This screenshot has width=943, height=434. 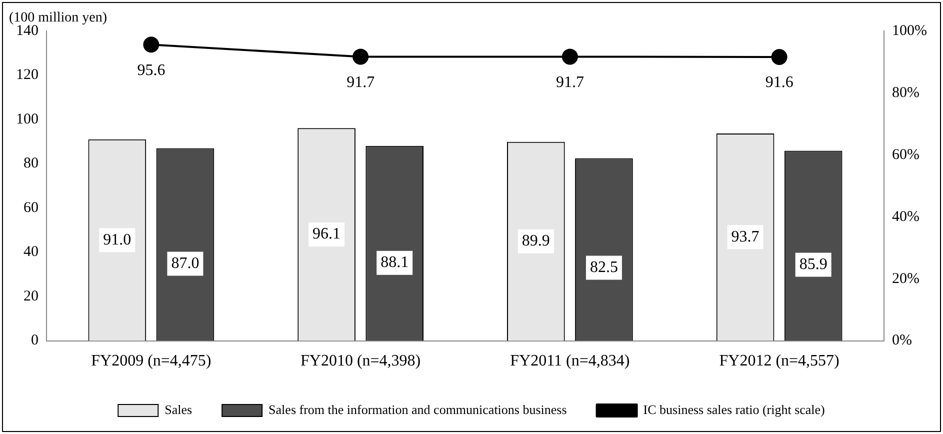 What do you see at coordinates (906, 278) in the screenshot?
I see `y2-tick-label: 20%` at bounding box center [906, 278].